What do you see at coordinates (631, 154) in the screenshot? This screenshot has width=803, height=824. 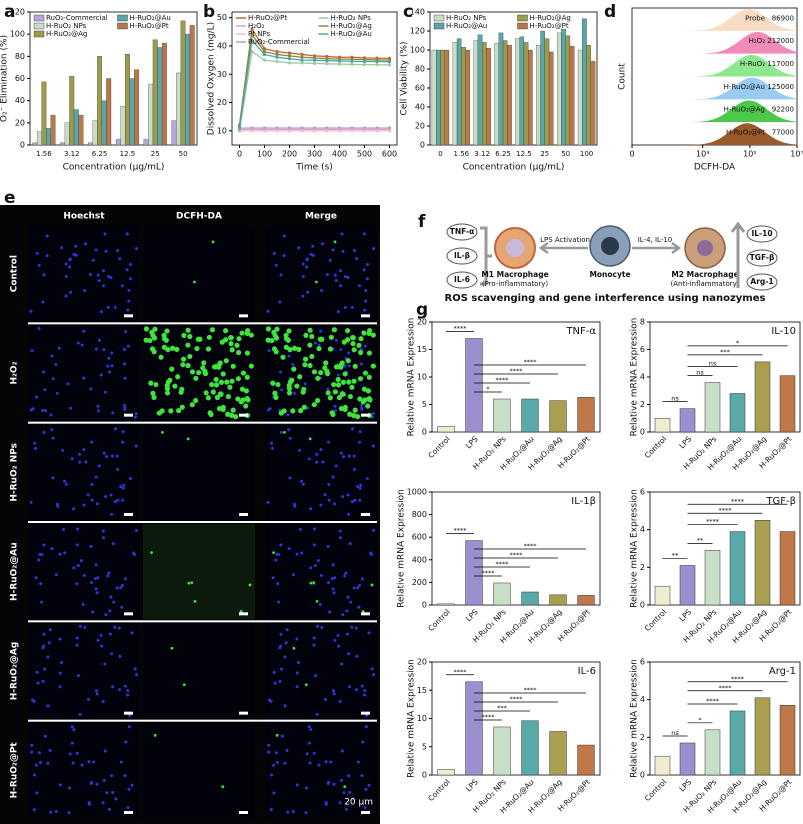 I see `x-tick-label: 0` at bounding box center [631, 154].